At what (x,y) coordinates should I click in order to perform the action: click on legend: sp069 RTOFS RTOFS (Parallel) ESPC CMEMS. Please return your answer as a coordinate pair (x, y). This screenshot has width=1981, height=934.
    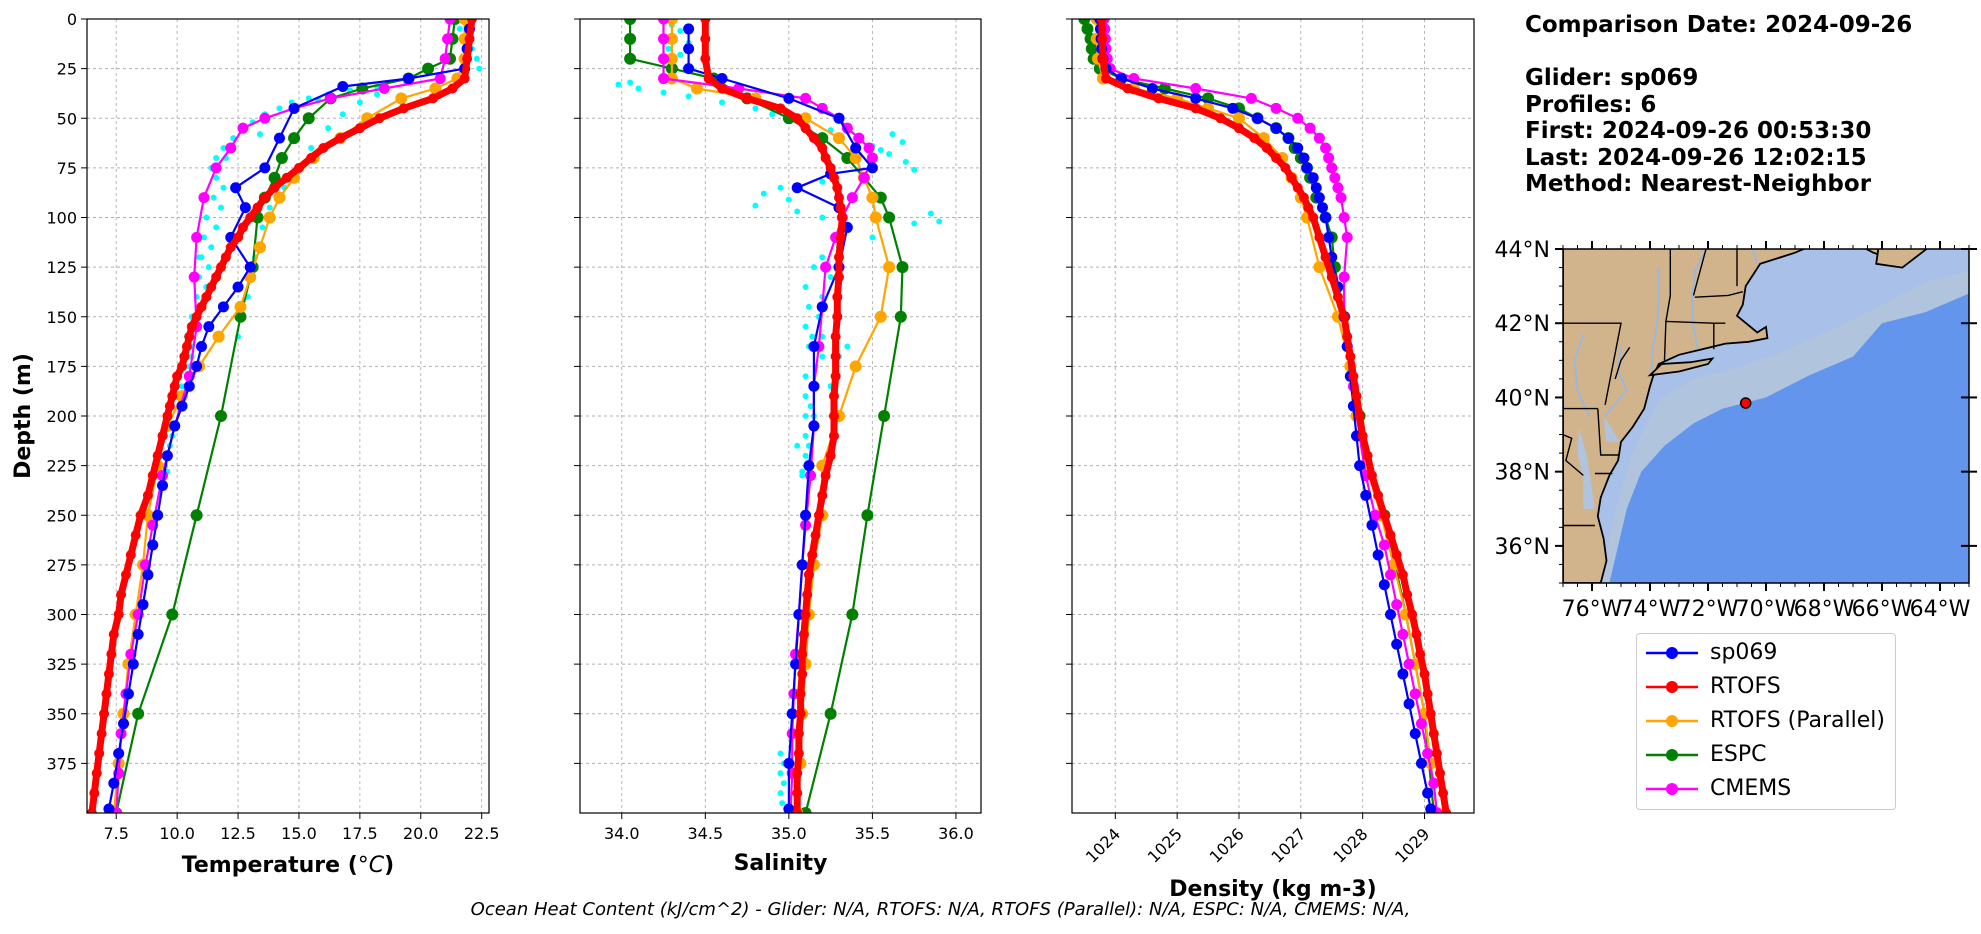
    Looking at the image, I should click on (1766, 721).